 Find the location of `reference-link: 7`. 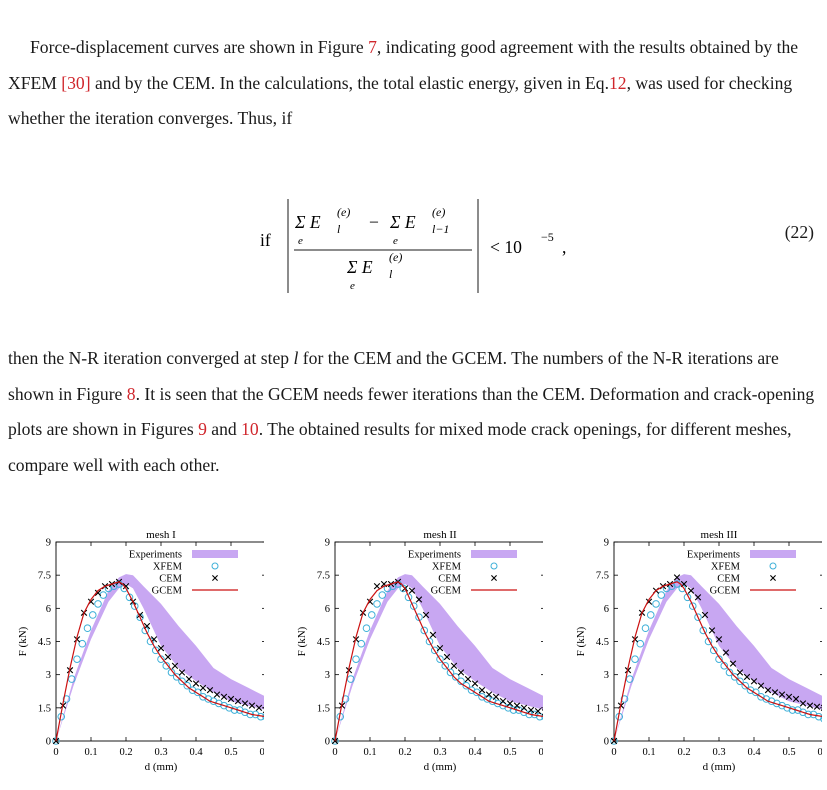

reference-link: 7 is located at coordinates (372, 47).